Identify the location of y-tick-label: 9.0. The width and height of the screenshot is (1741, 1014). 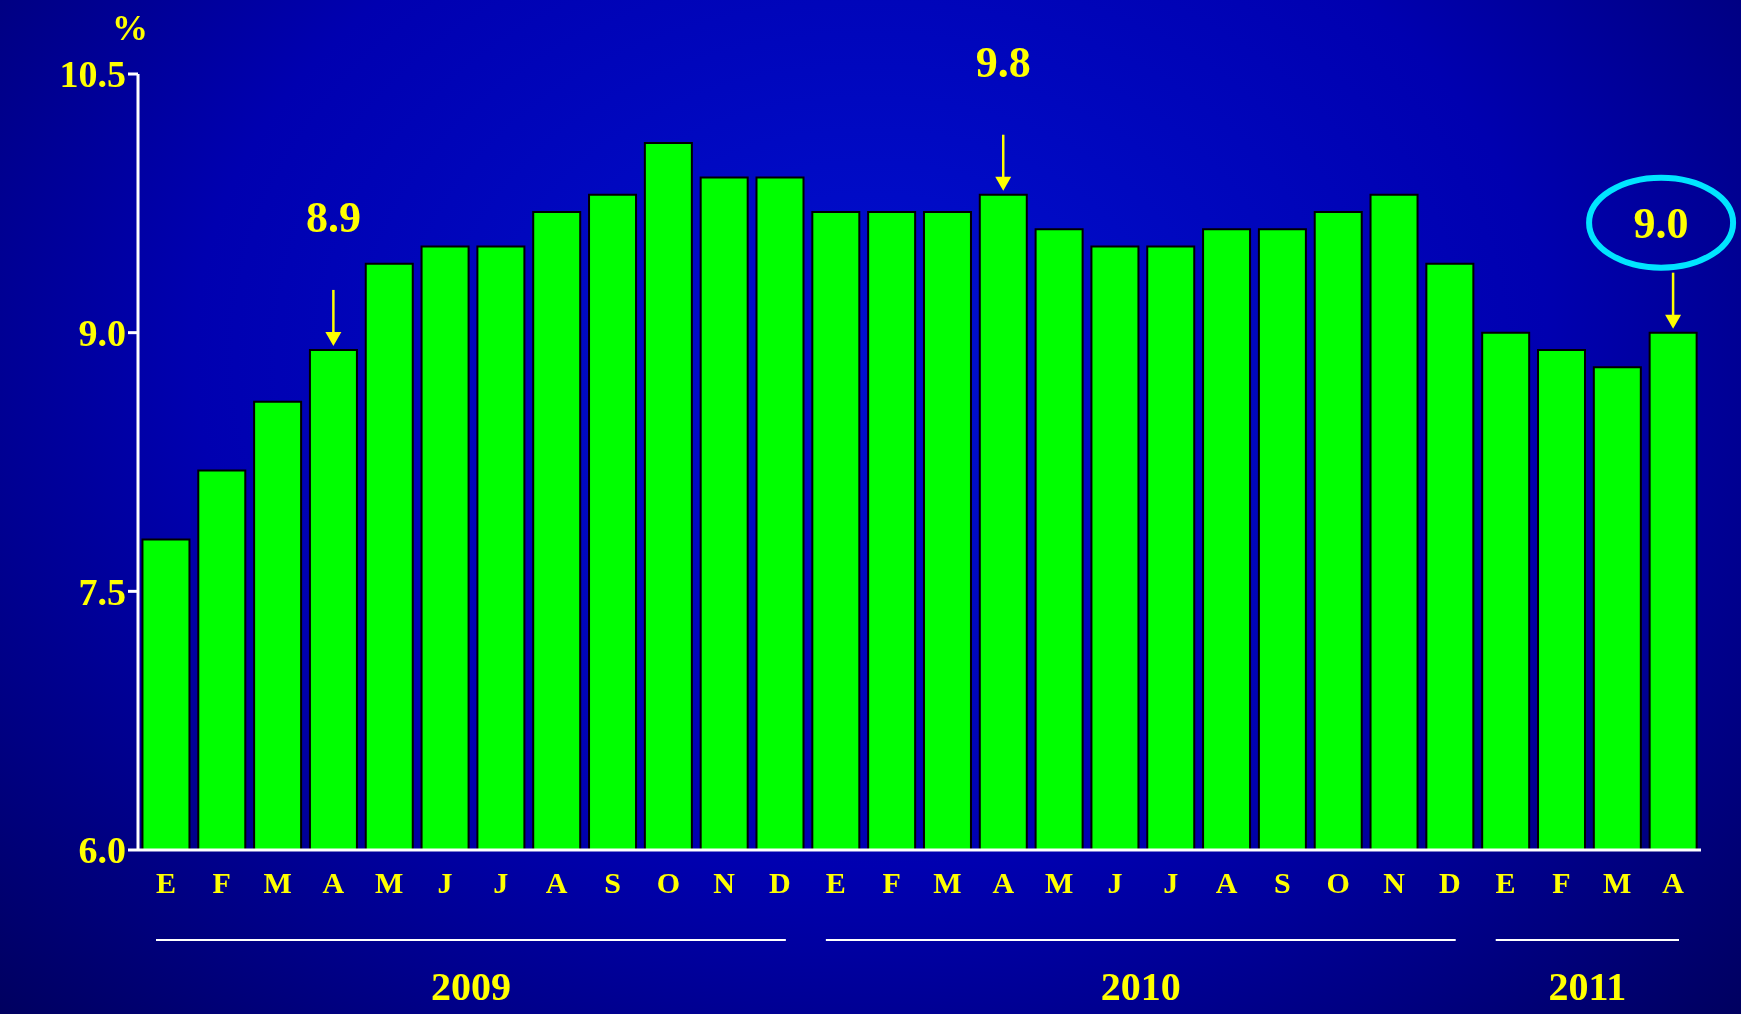
(102, 333).